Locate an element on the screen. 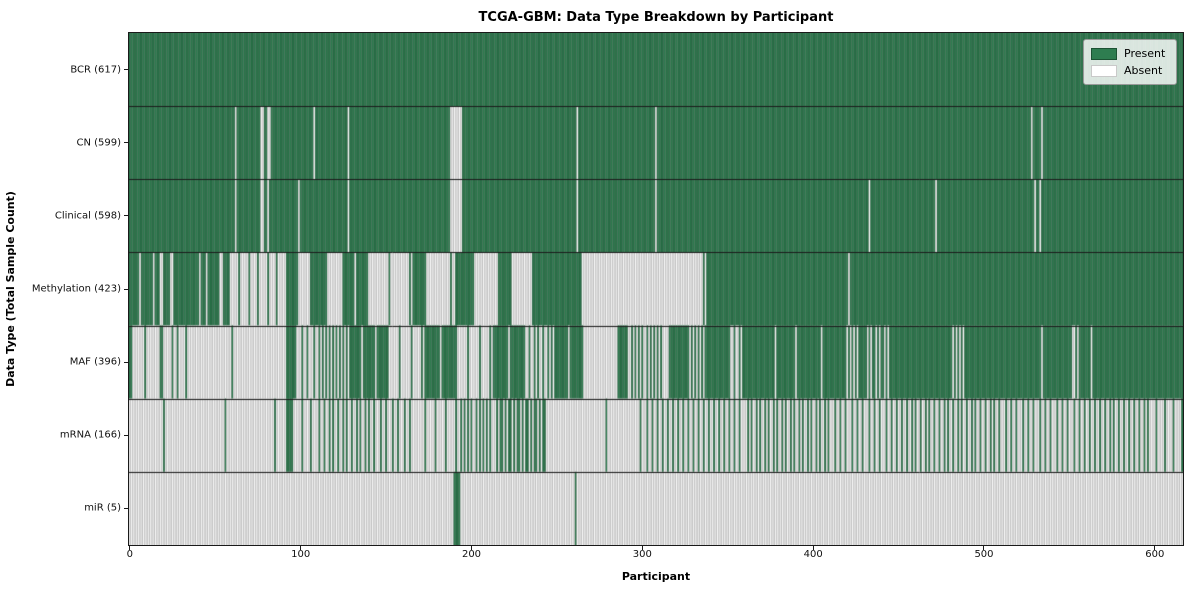  x-tick-label: 200 is located at coordinates (471, 554).